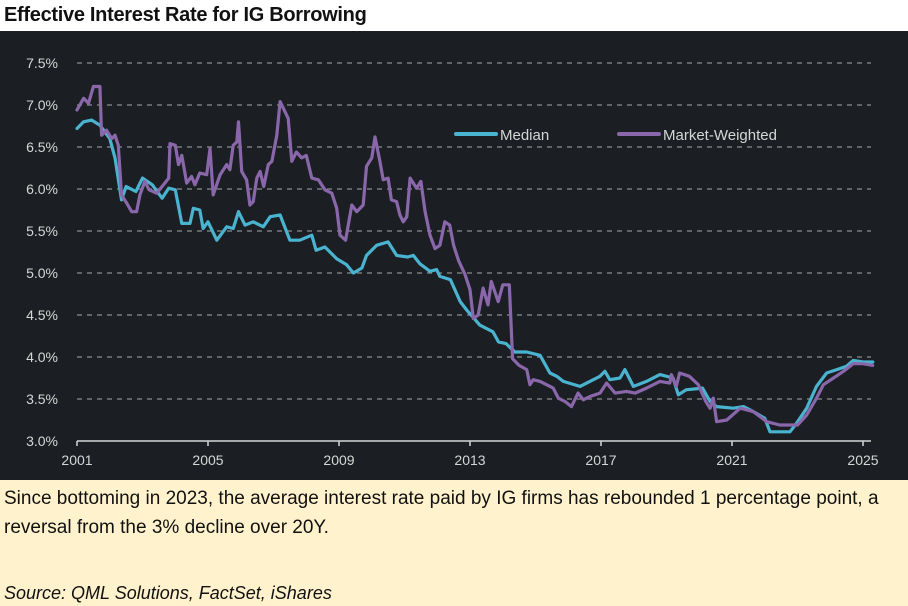 The height and width of the screenshot is (606, 908). What do you see at coordinates (862, 460) in the screenshot?
I see `x-tick-label: 2025` at bounding box center [862, 460].